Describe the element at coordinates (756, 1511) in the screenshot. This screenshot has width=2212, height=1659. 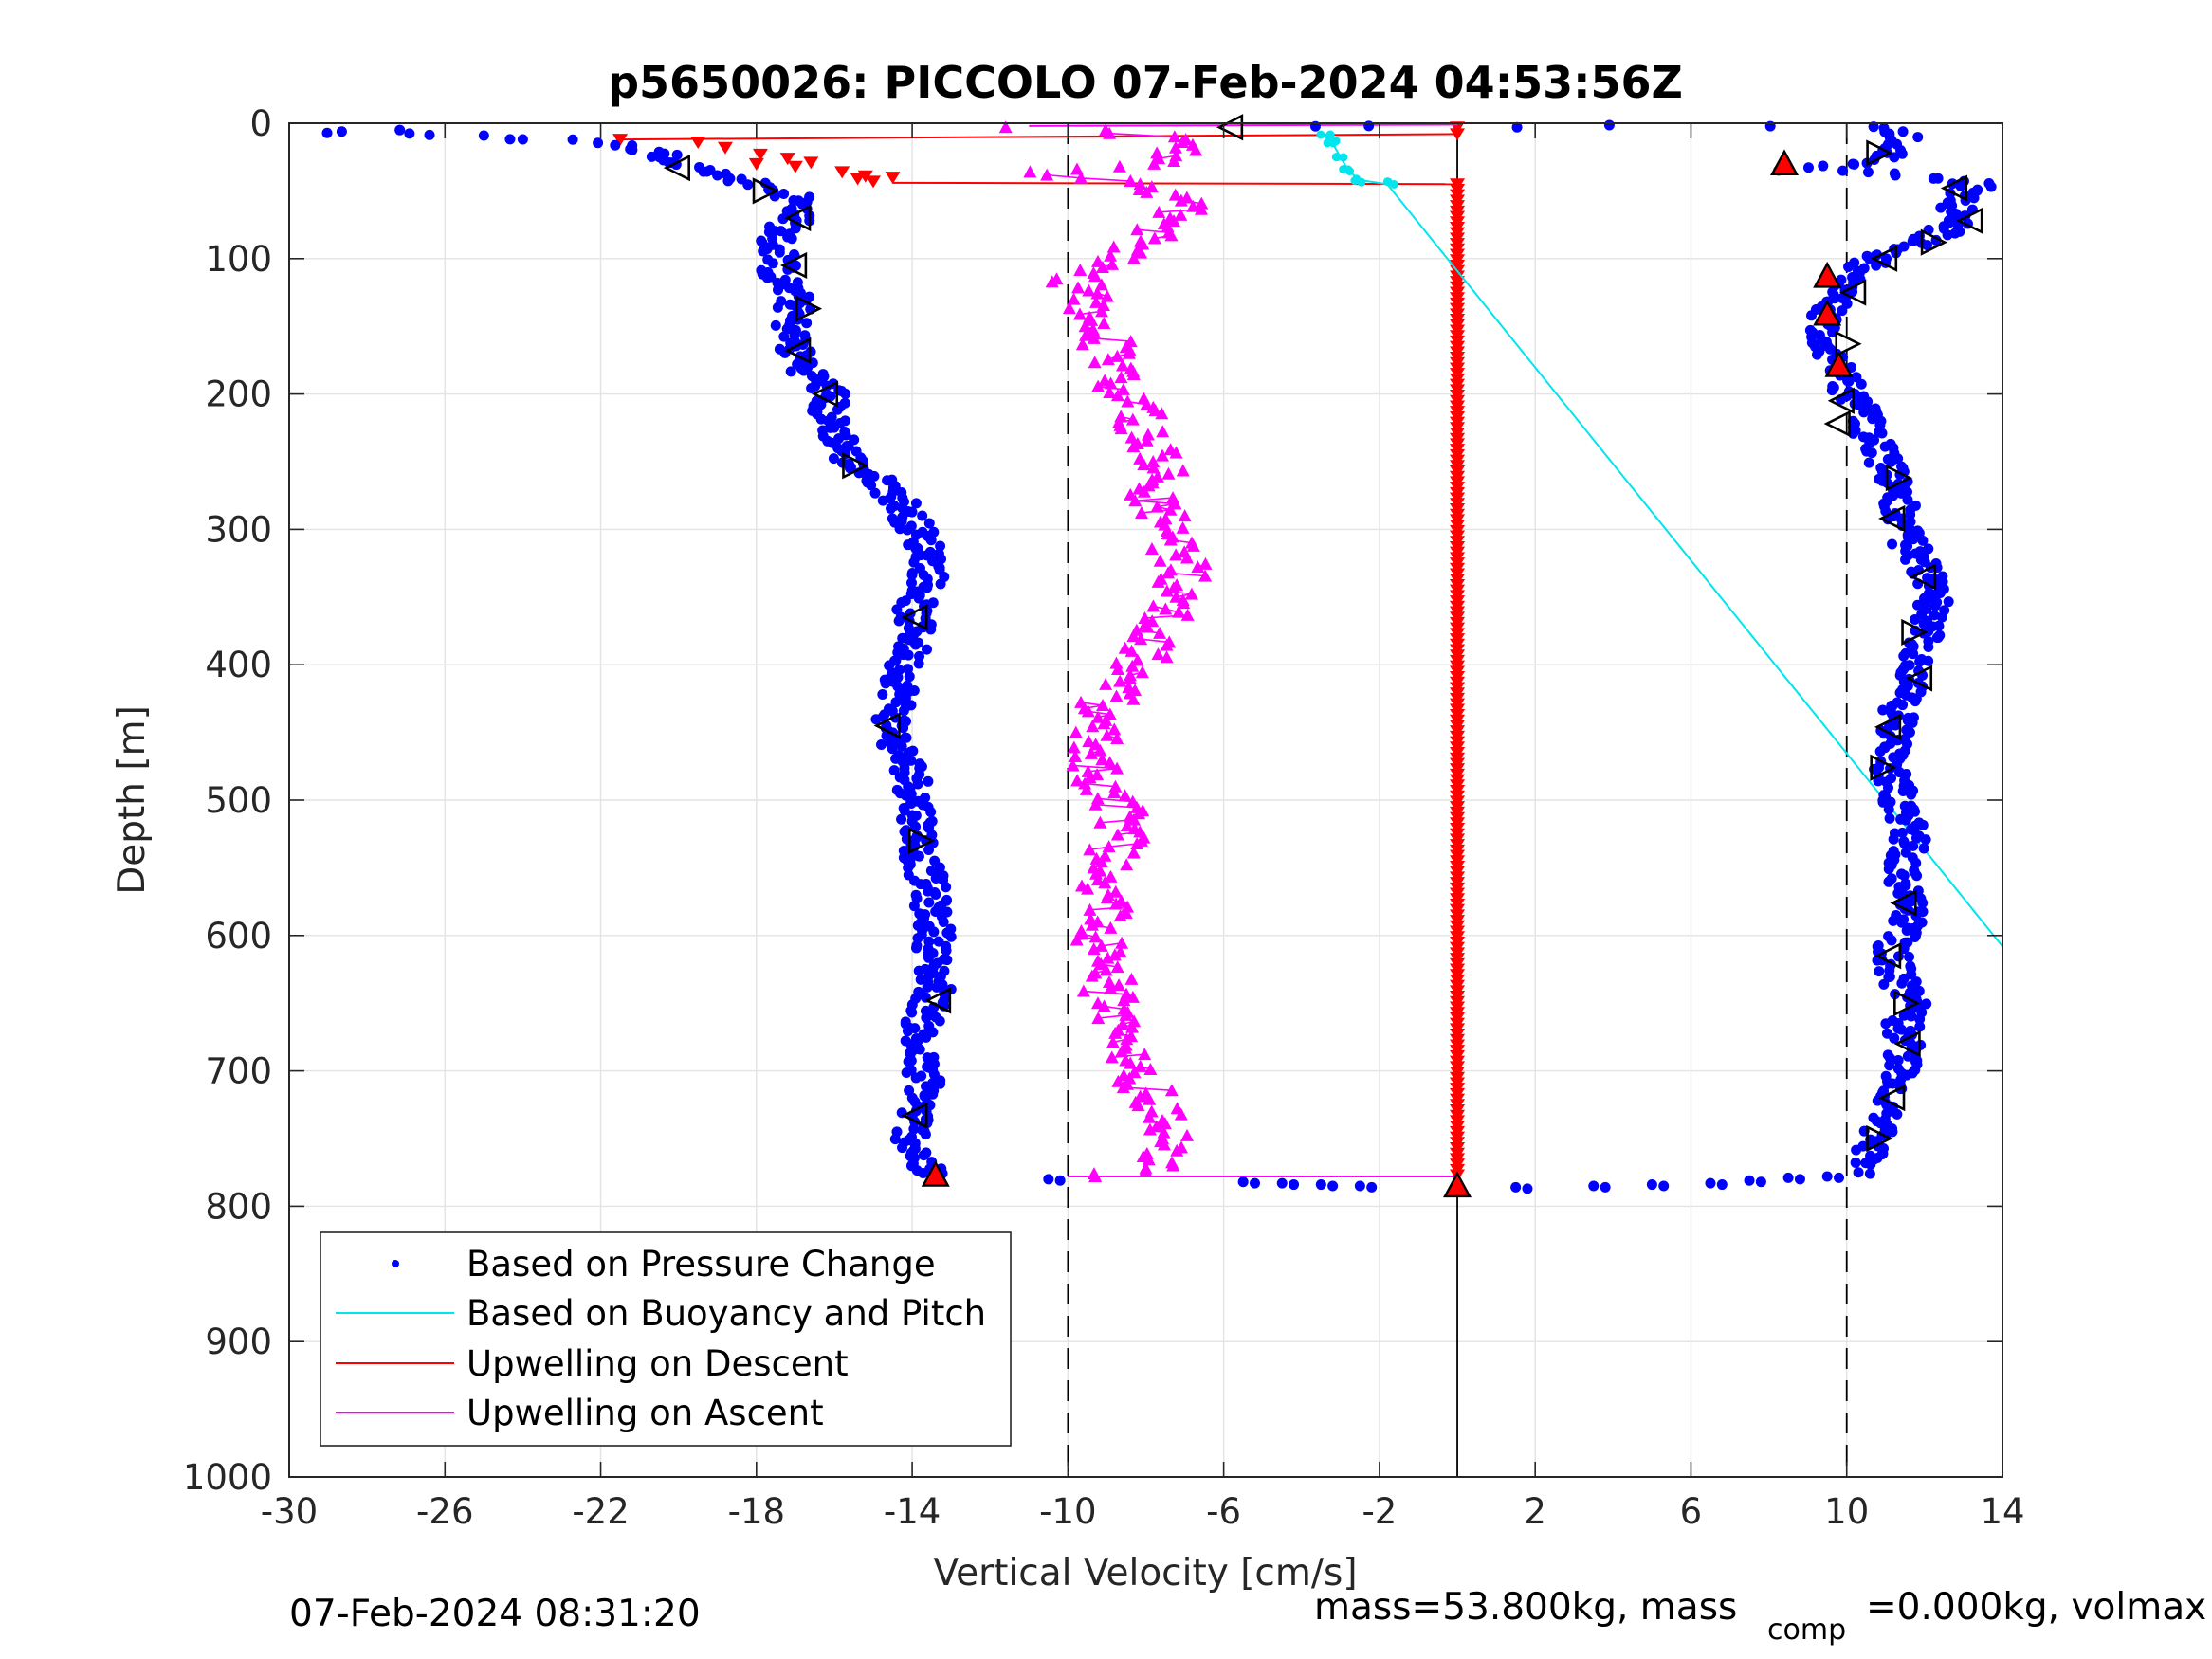
I see `x-tick-label: -18` at that location.